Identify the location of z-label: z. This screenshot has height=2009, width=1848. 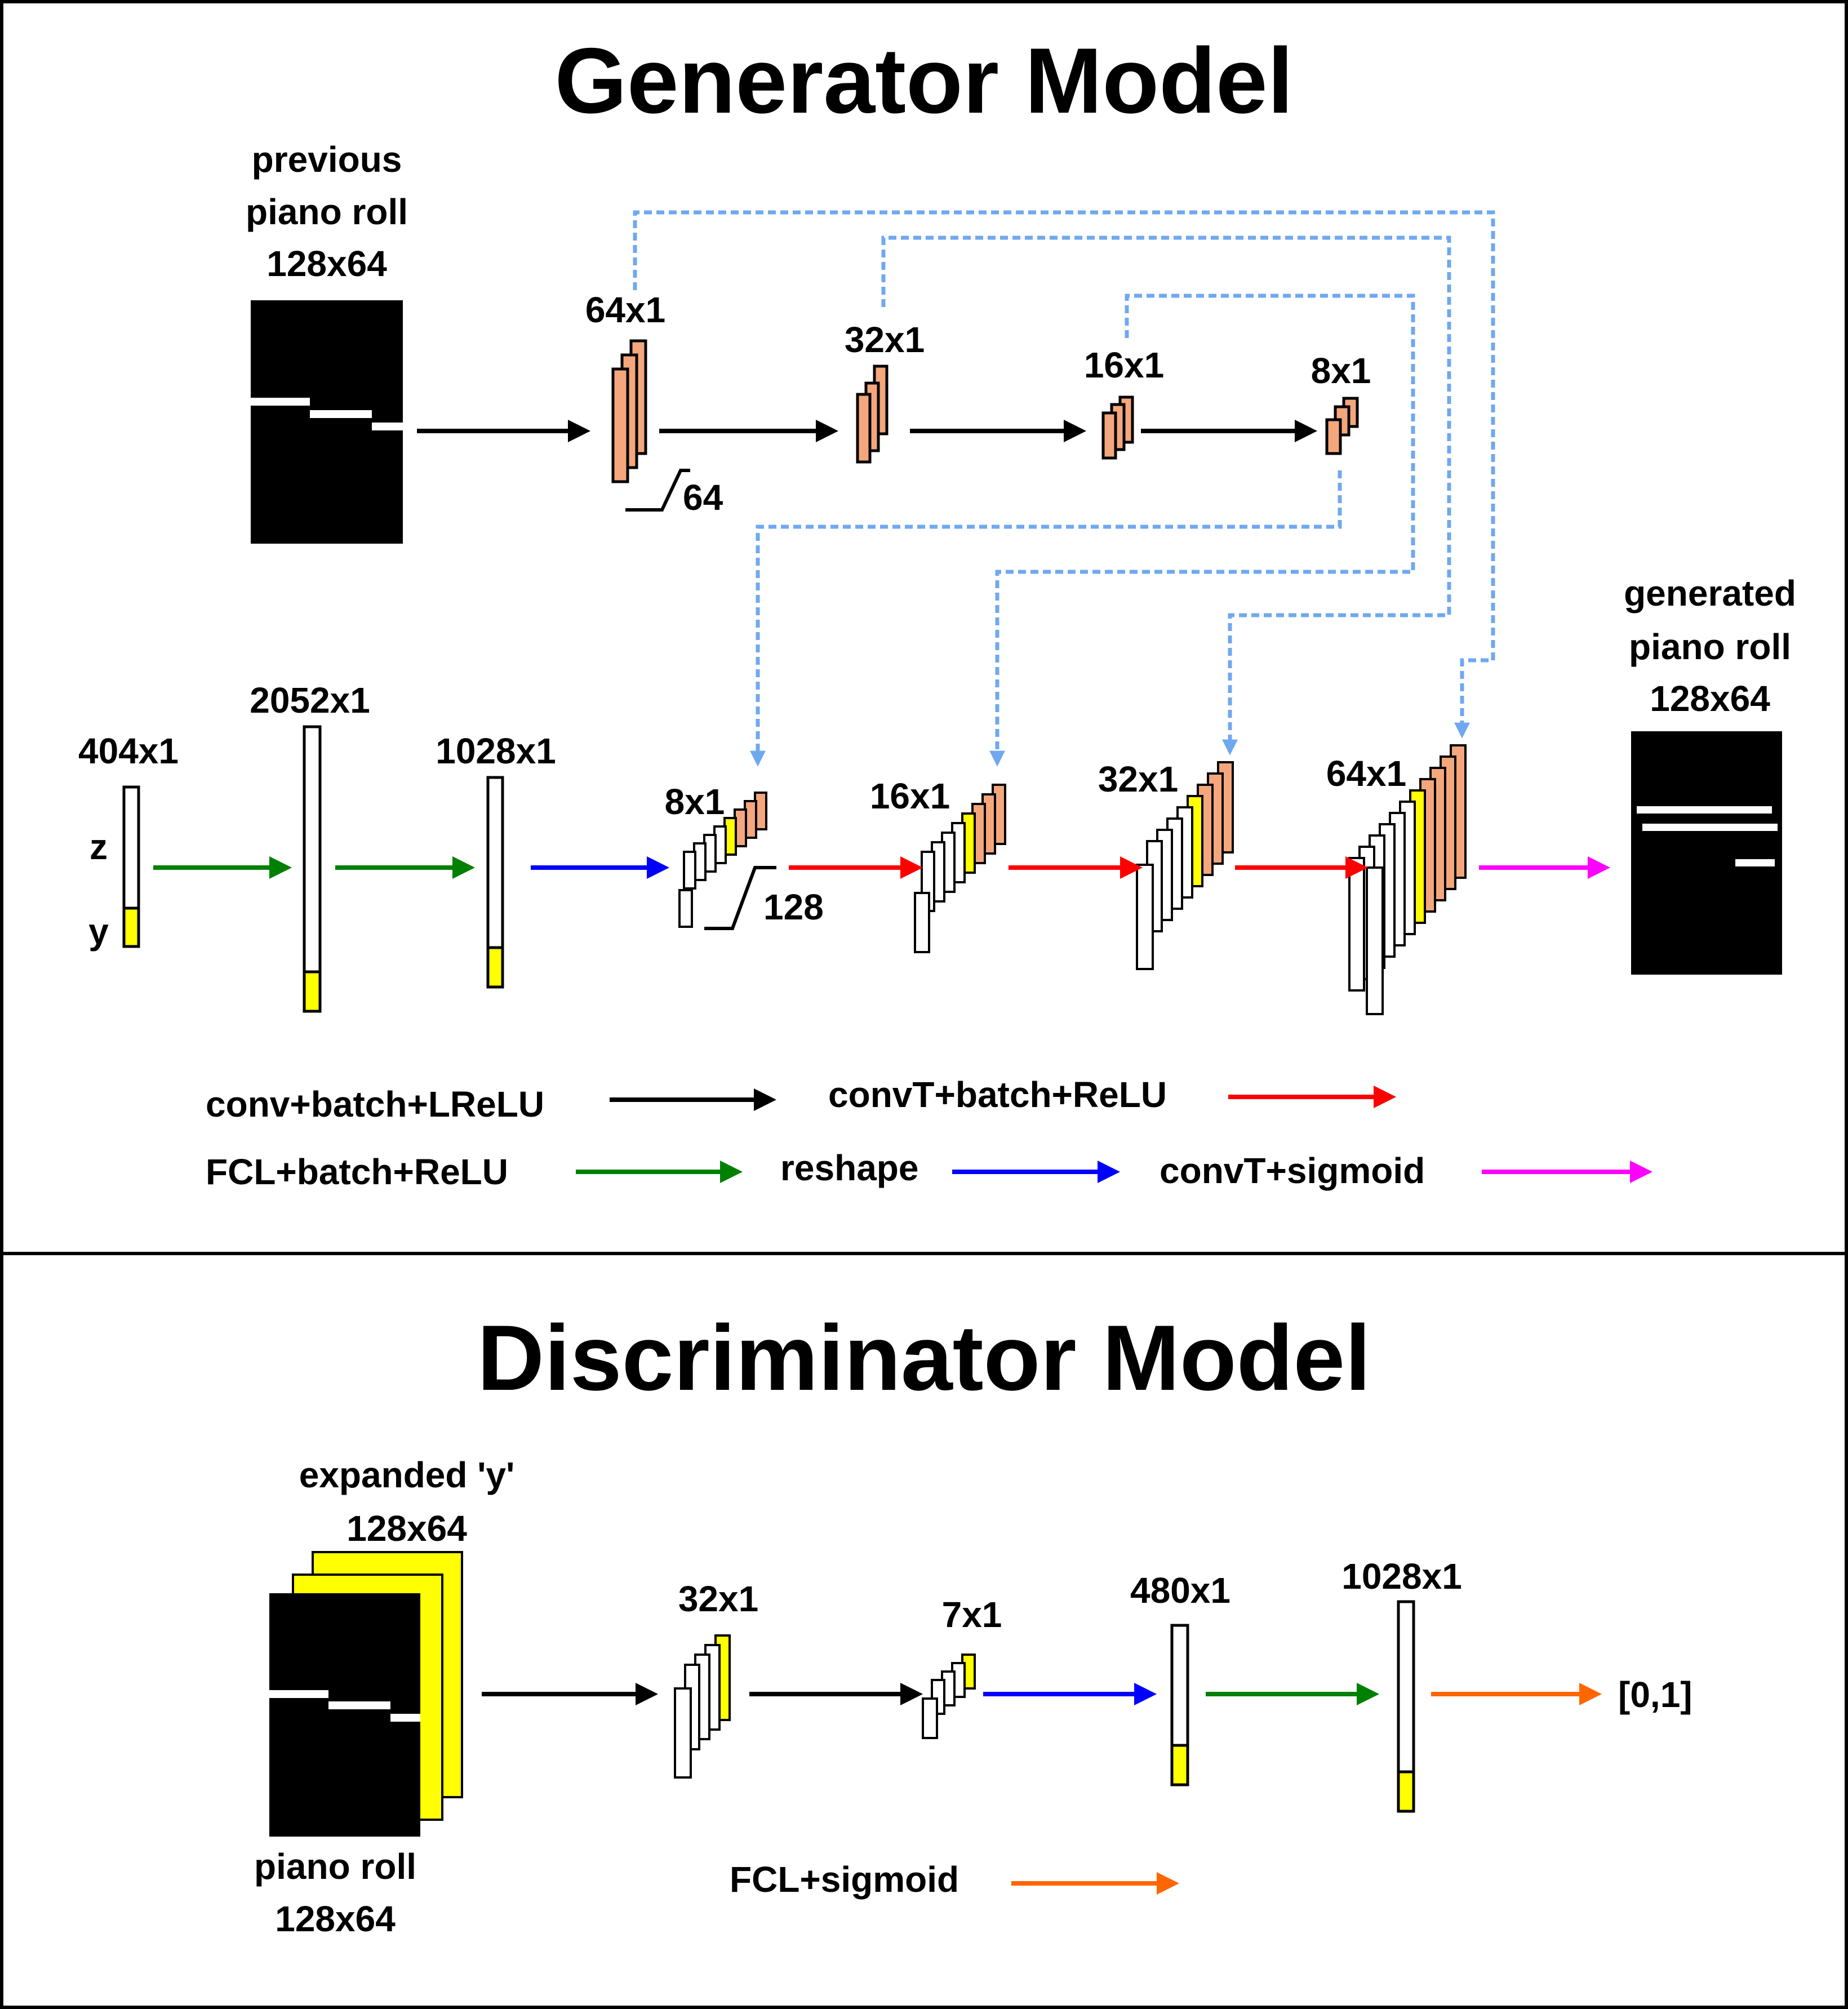
(99, 846).